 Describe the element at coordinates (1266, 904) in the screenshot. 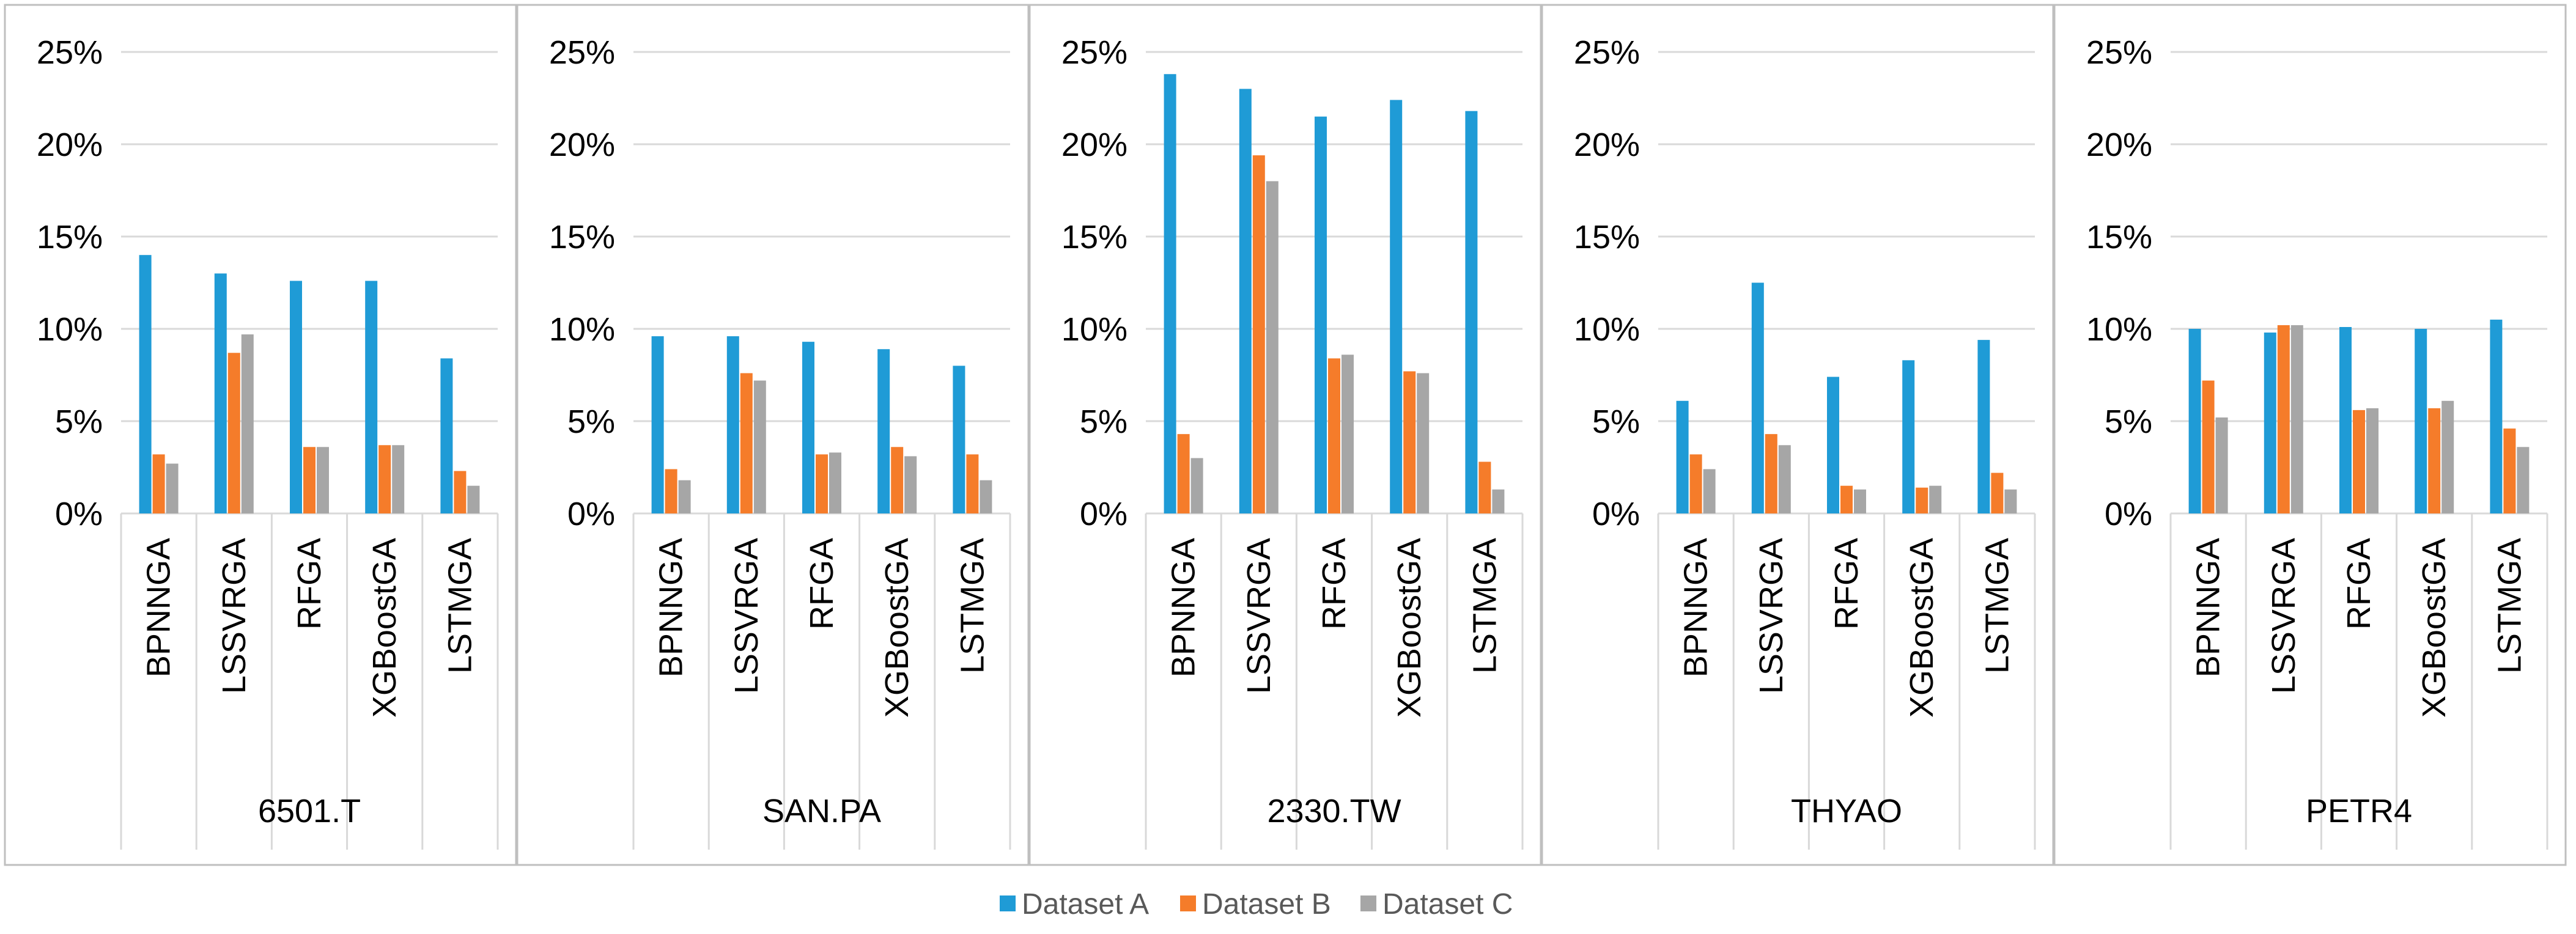

I see `legend-label: Dataset B` at that location.